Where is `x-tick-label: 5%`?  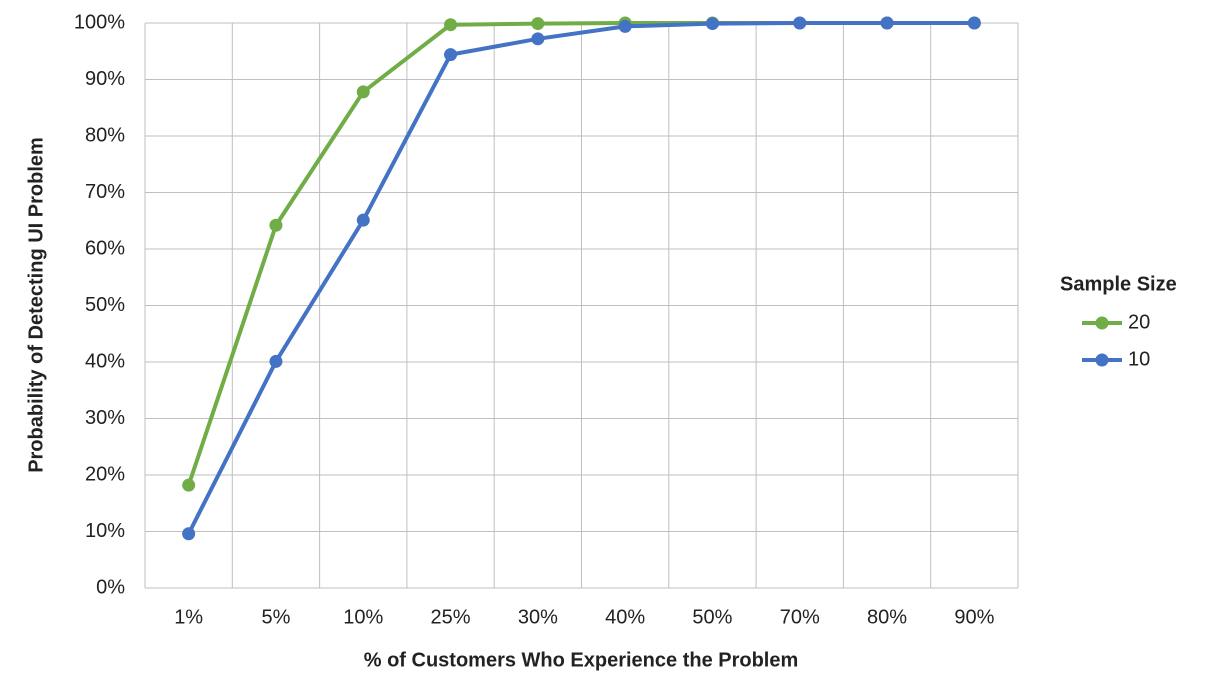 x-tick-label: 5% is located at coordinates (275, 617).